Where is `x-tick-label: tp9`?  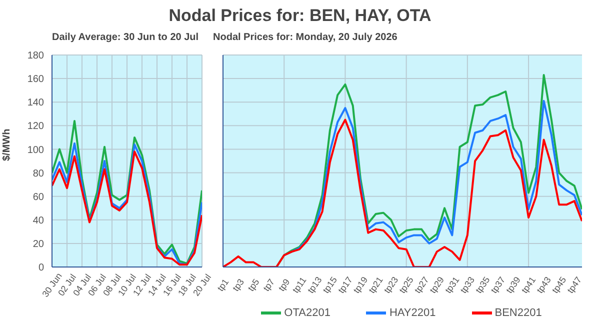 x-tick-label: tp9 is located at coordinates (284, 285).